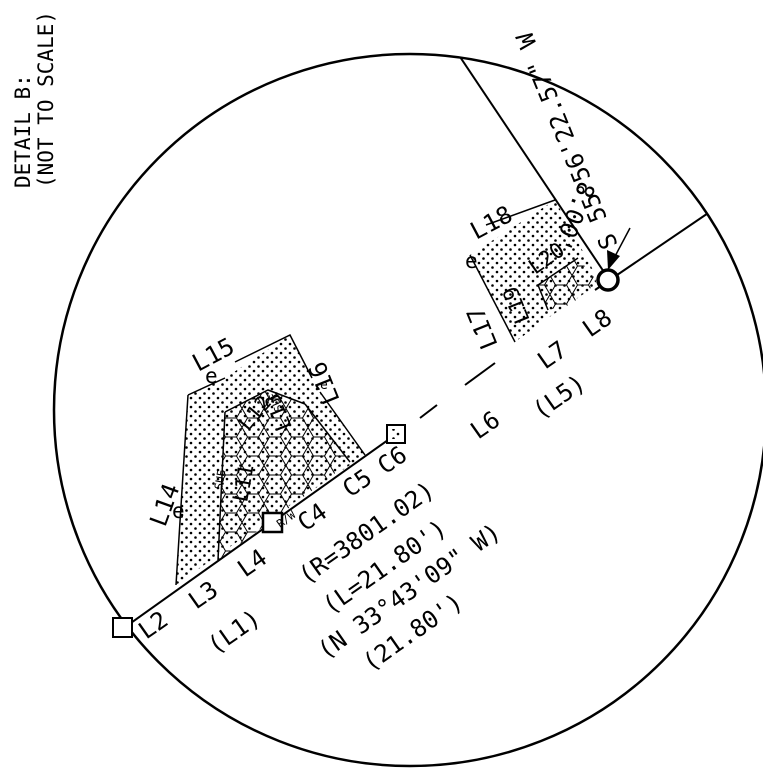  I want to click on l14-line, so click(182, 490).